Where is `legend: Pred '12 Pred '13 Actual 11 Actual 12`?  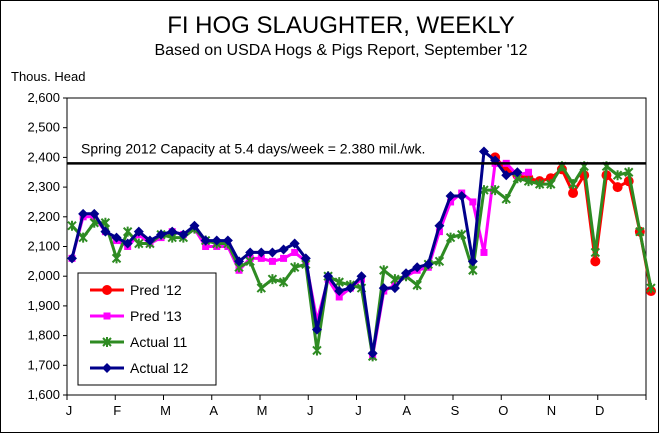 legend: Pred '12 Pred '13 Actual 11 Actual 12 is located at coordinates (147, 329).